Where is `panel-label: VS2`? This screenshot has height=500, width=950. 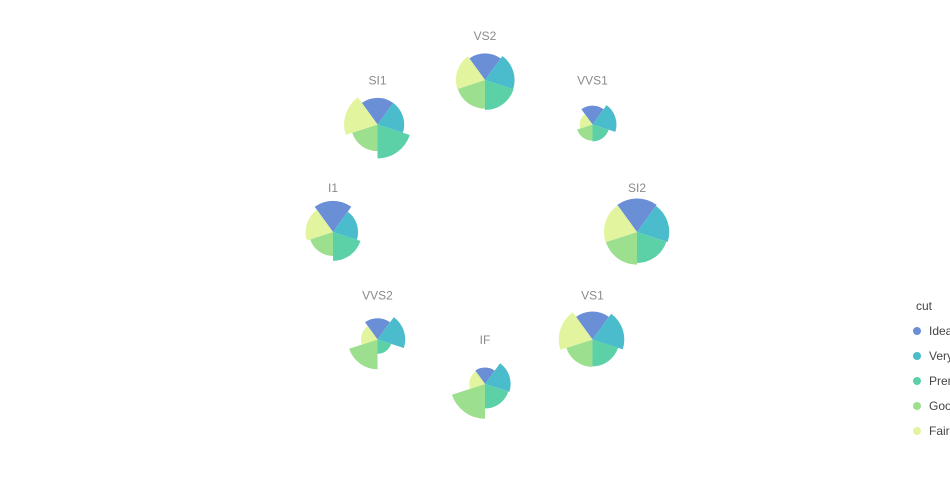 panel-label: VS2 is located at coordinates (485, 36).